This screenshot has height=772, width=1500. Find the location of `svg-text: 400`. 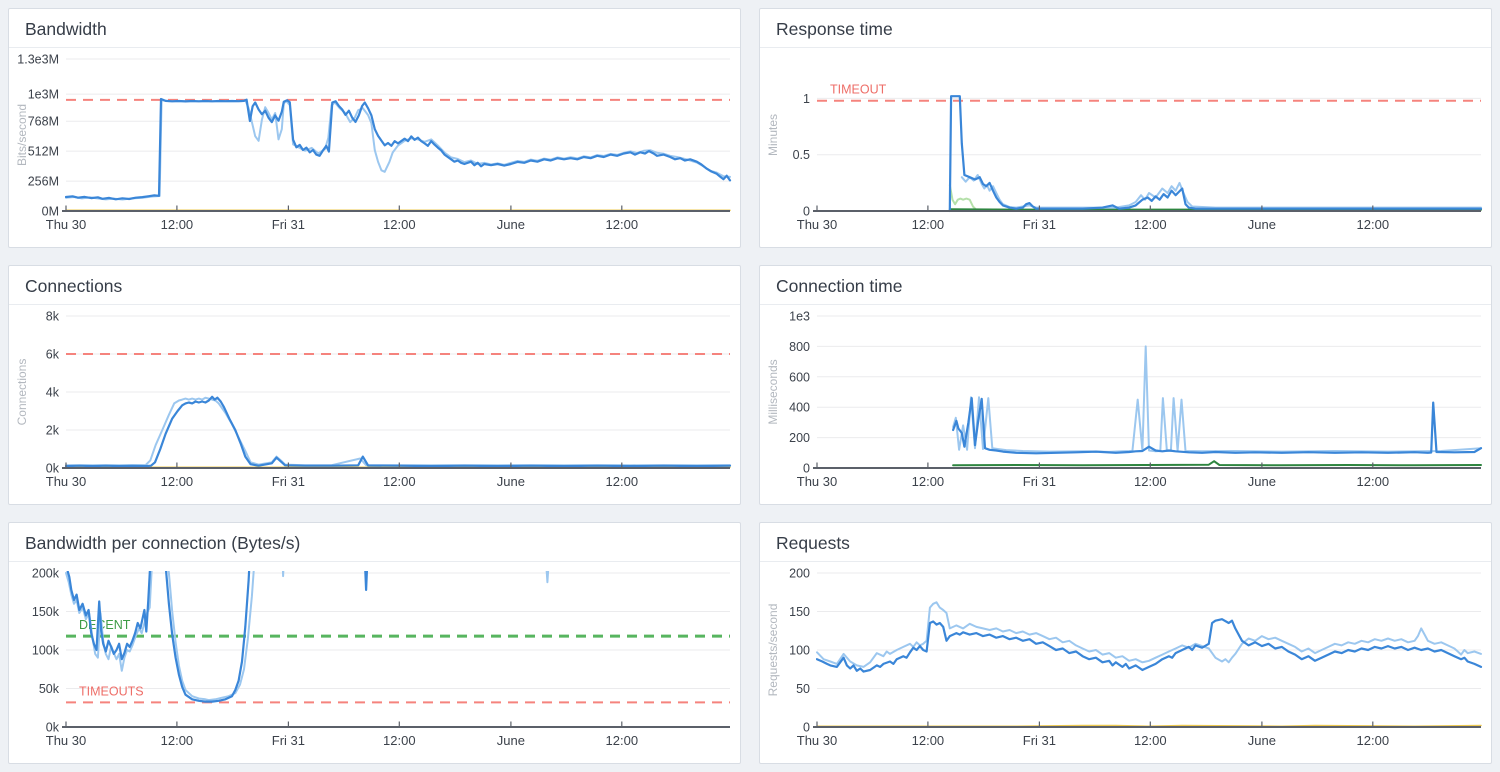

svg-text: 400 is located at coordinates (799, 408).